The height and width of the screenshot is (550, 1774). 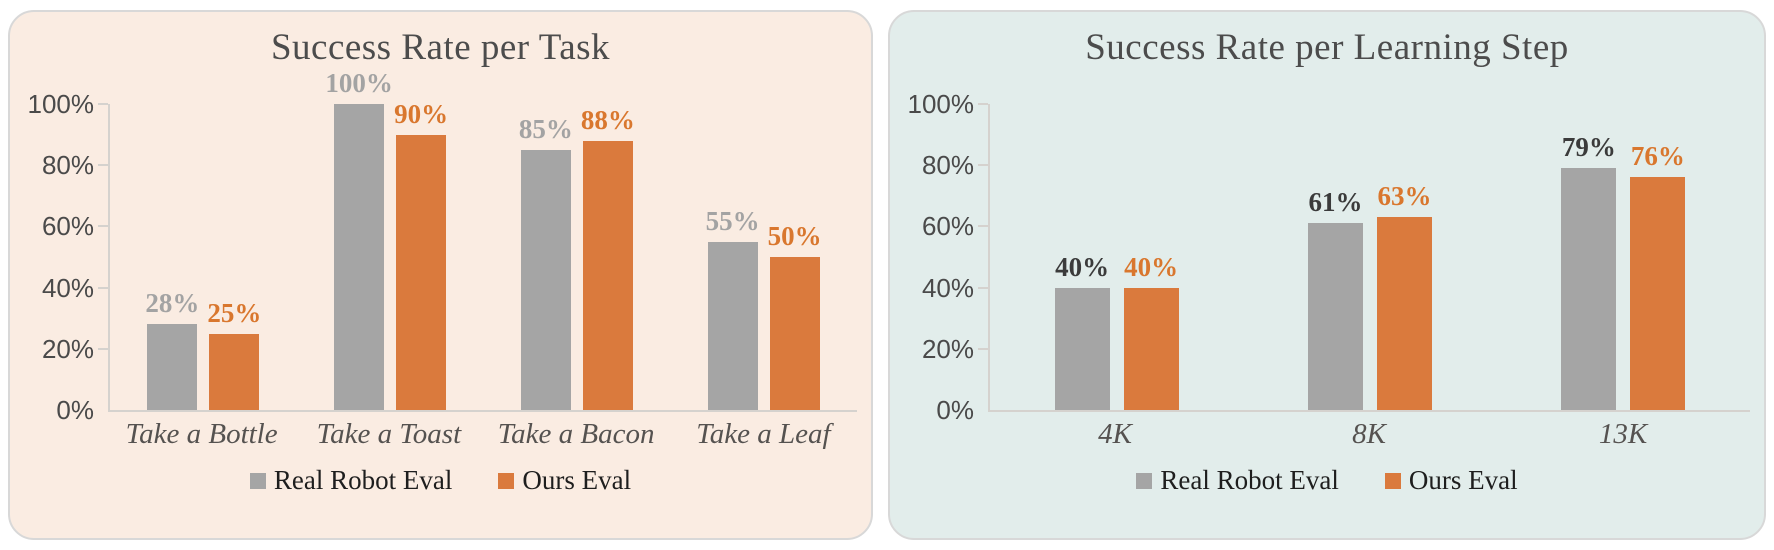 I want to click on bar: 88%, so click(x=608, y=258).